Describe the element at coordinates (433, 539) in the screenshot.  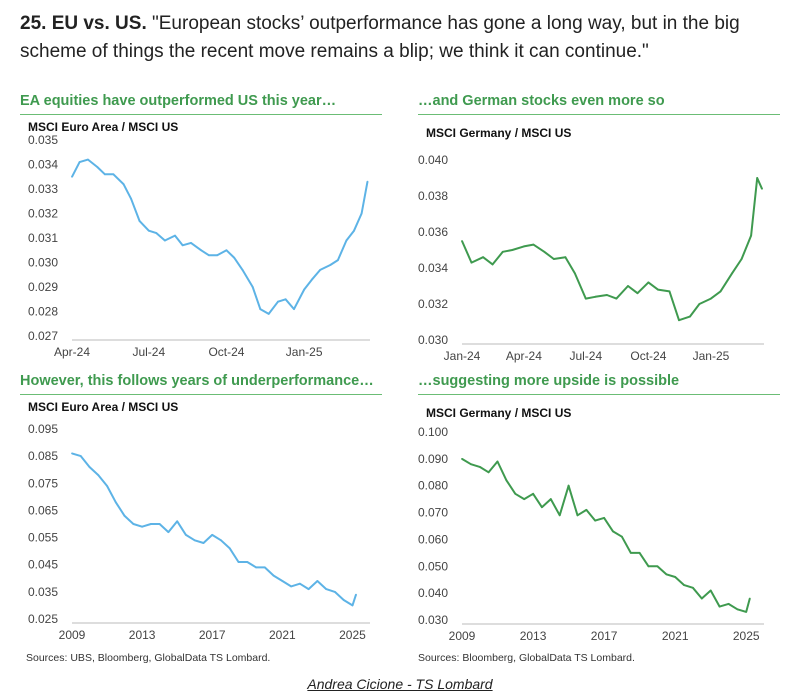
I see `y-tick-label: 0.060` at that location.